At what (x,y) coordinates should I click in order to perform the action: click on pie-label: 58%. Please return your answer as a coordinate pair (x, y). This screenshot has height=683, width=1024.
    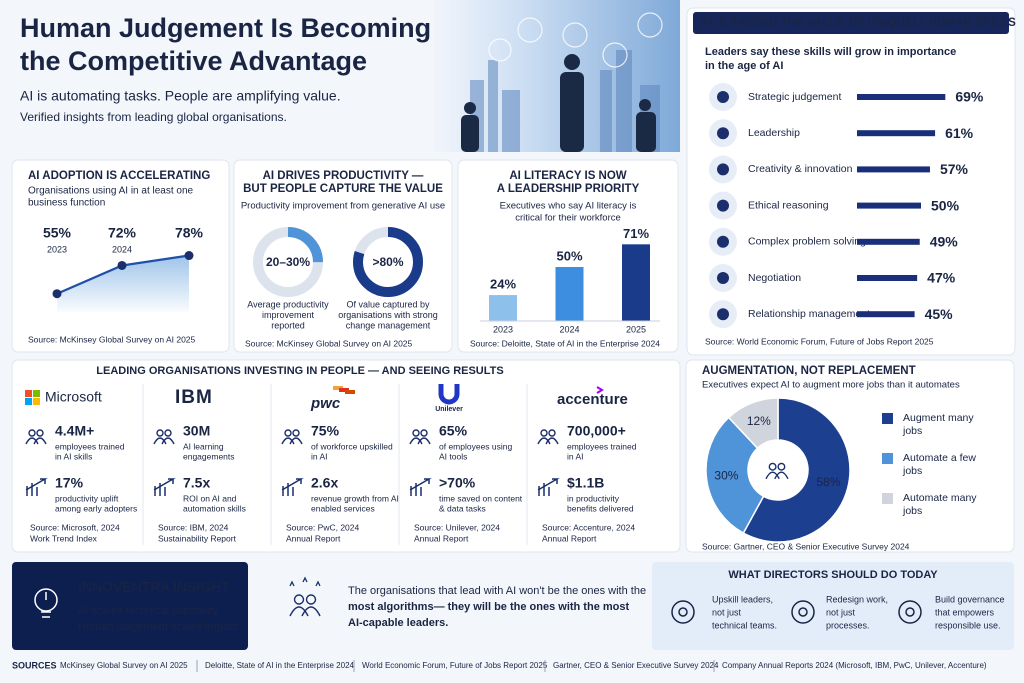
    Looking at the image, I should click on (828, 482).